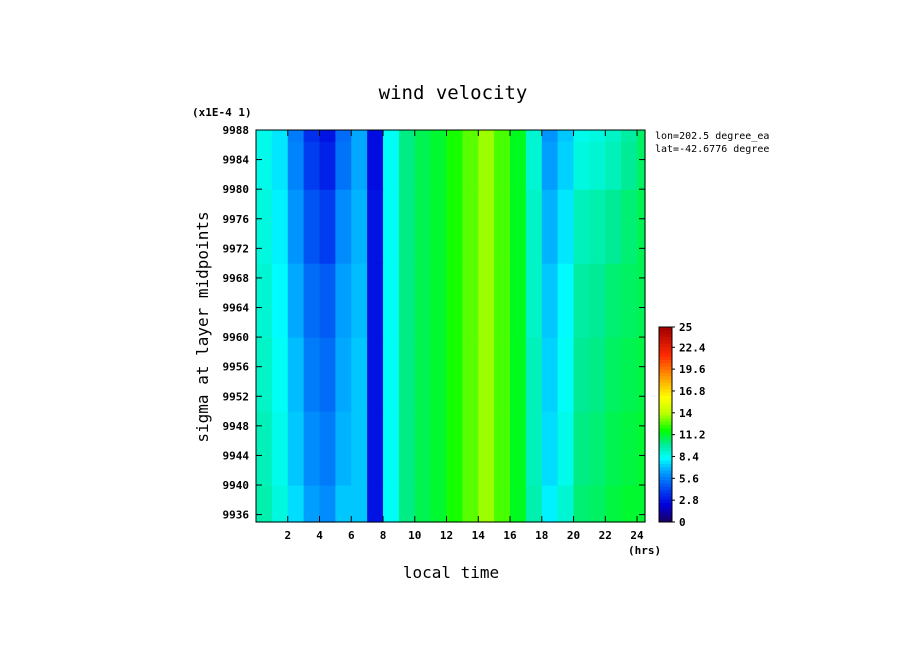  What do you see at coordinates (319, 535) in the screenshot?
I see `x-tick-label: 4` at bounding box center [319, 535].